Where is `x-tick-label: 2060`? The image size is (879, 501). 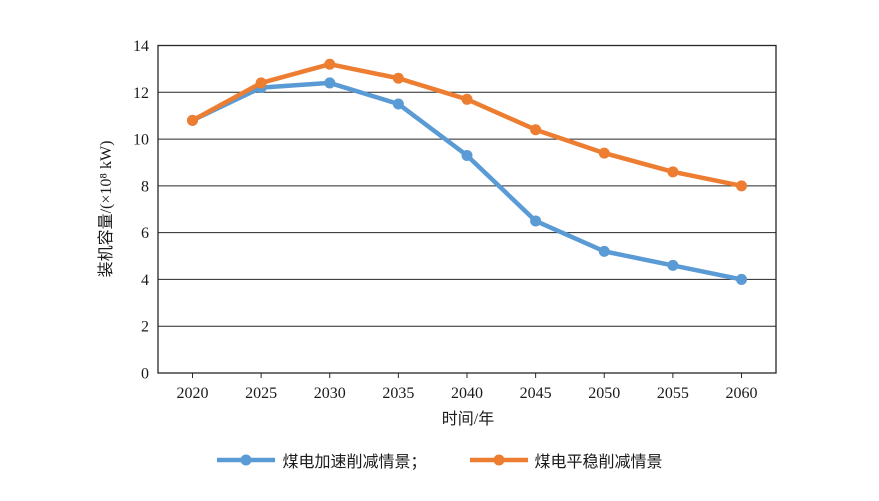 x-tick-label: 2060 is located at coordinates (742, 393).